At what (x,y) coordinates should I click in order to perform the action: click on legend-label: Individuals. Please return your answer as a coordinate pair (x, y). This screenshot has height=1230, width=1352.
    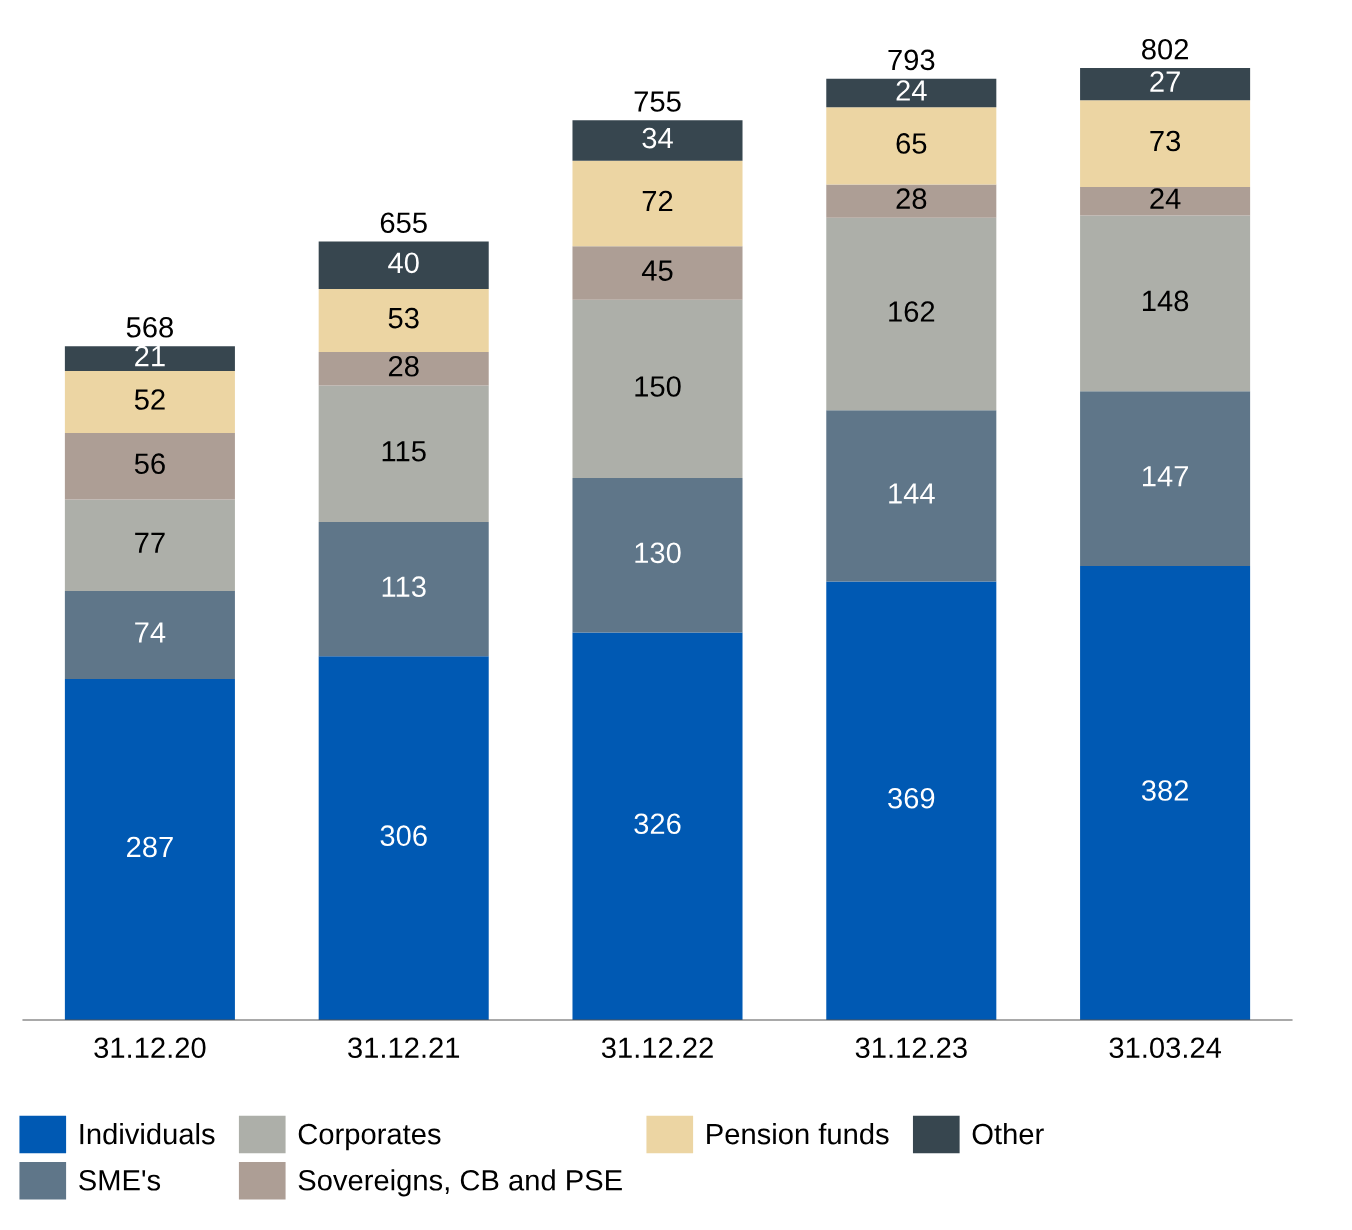
    Looking at the image, I should click on (147, 1133).